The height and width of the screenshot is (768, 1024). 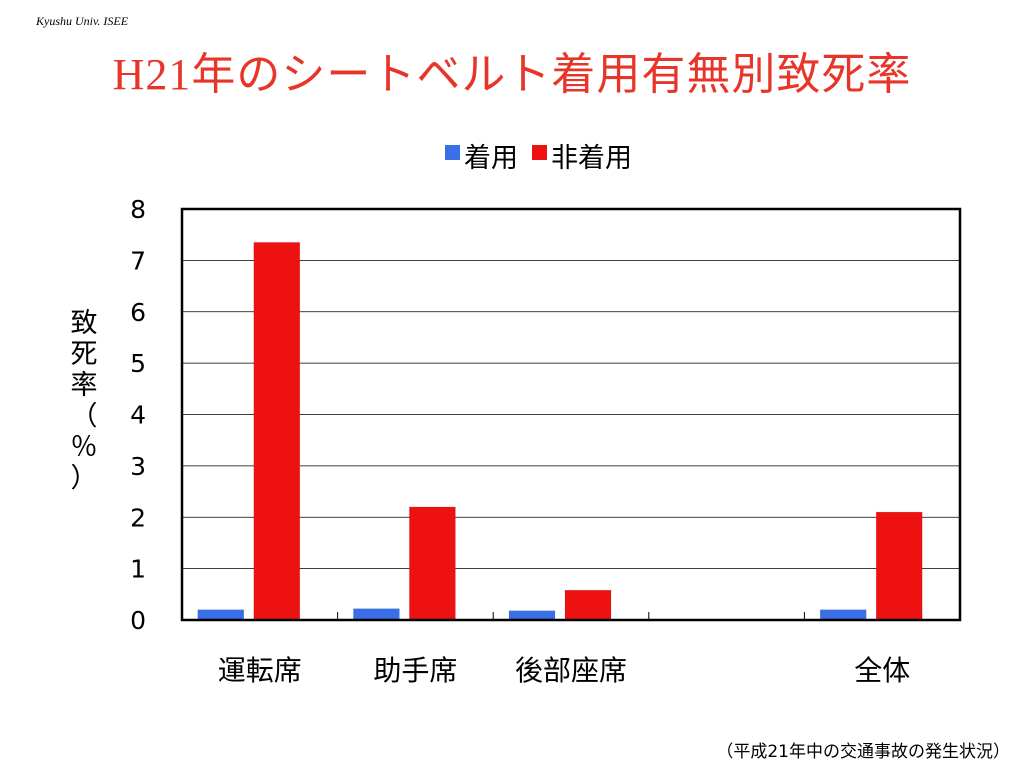 I want to click on x-tick-label: 後部座席, so click(x=571, y=670).